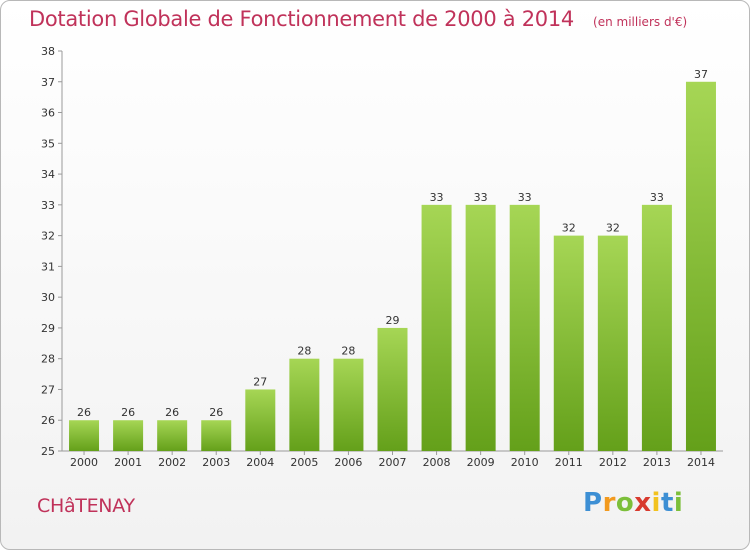 The width and height of the screenshot is (750, 550). What do you see at coordinates (304, 462) in the screenshot?
I see `x-tick-label: 2005` at bounding box center [304, 462].